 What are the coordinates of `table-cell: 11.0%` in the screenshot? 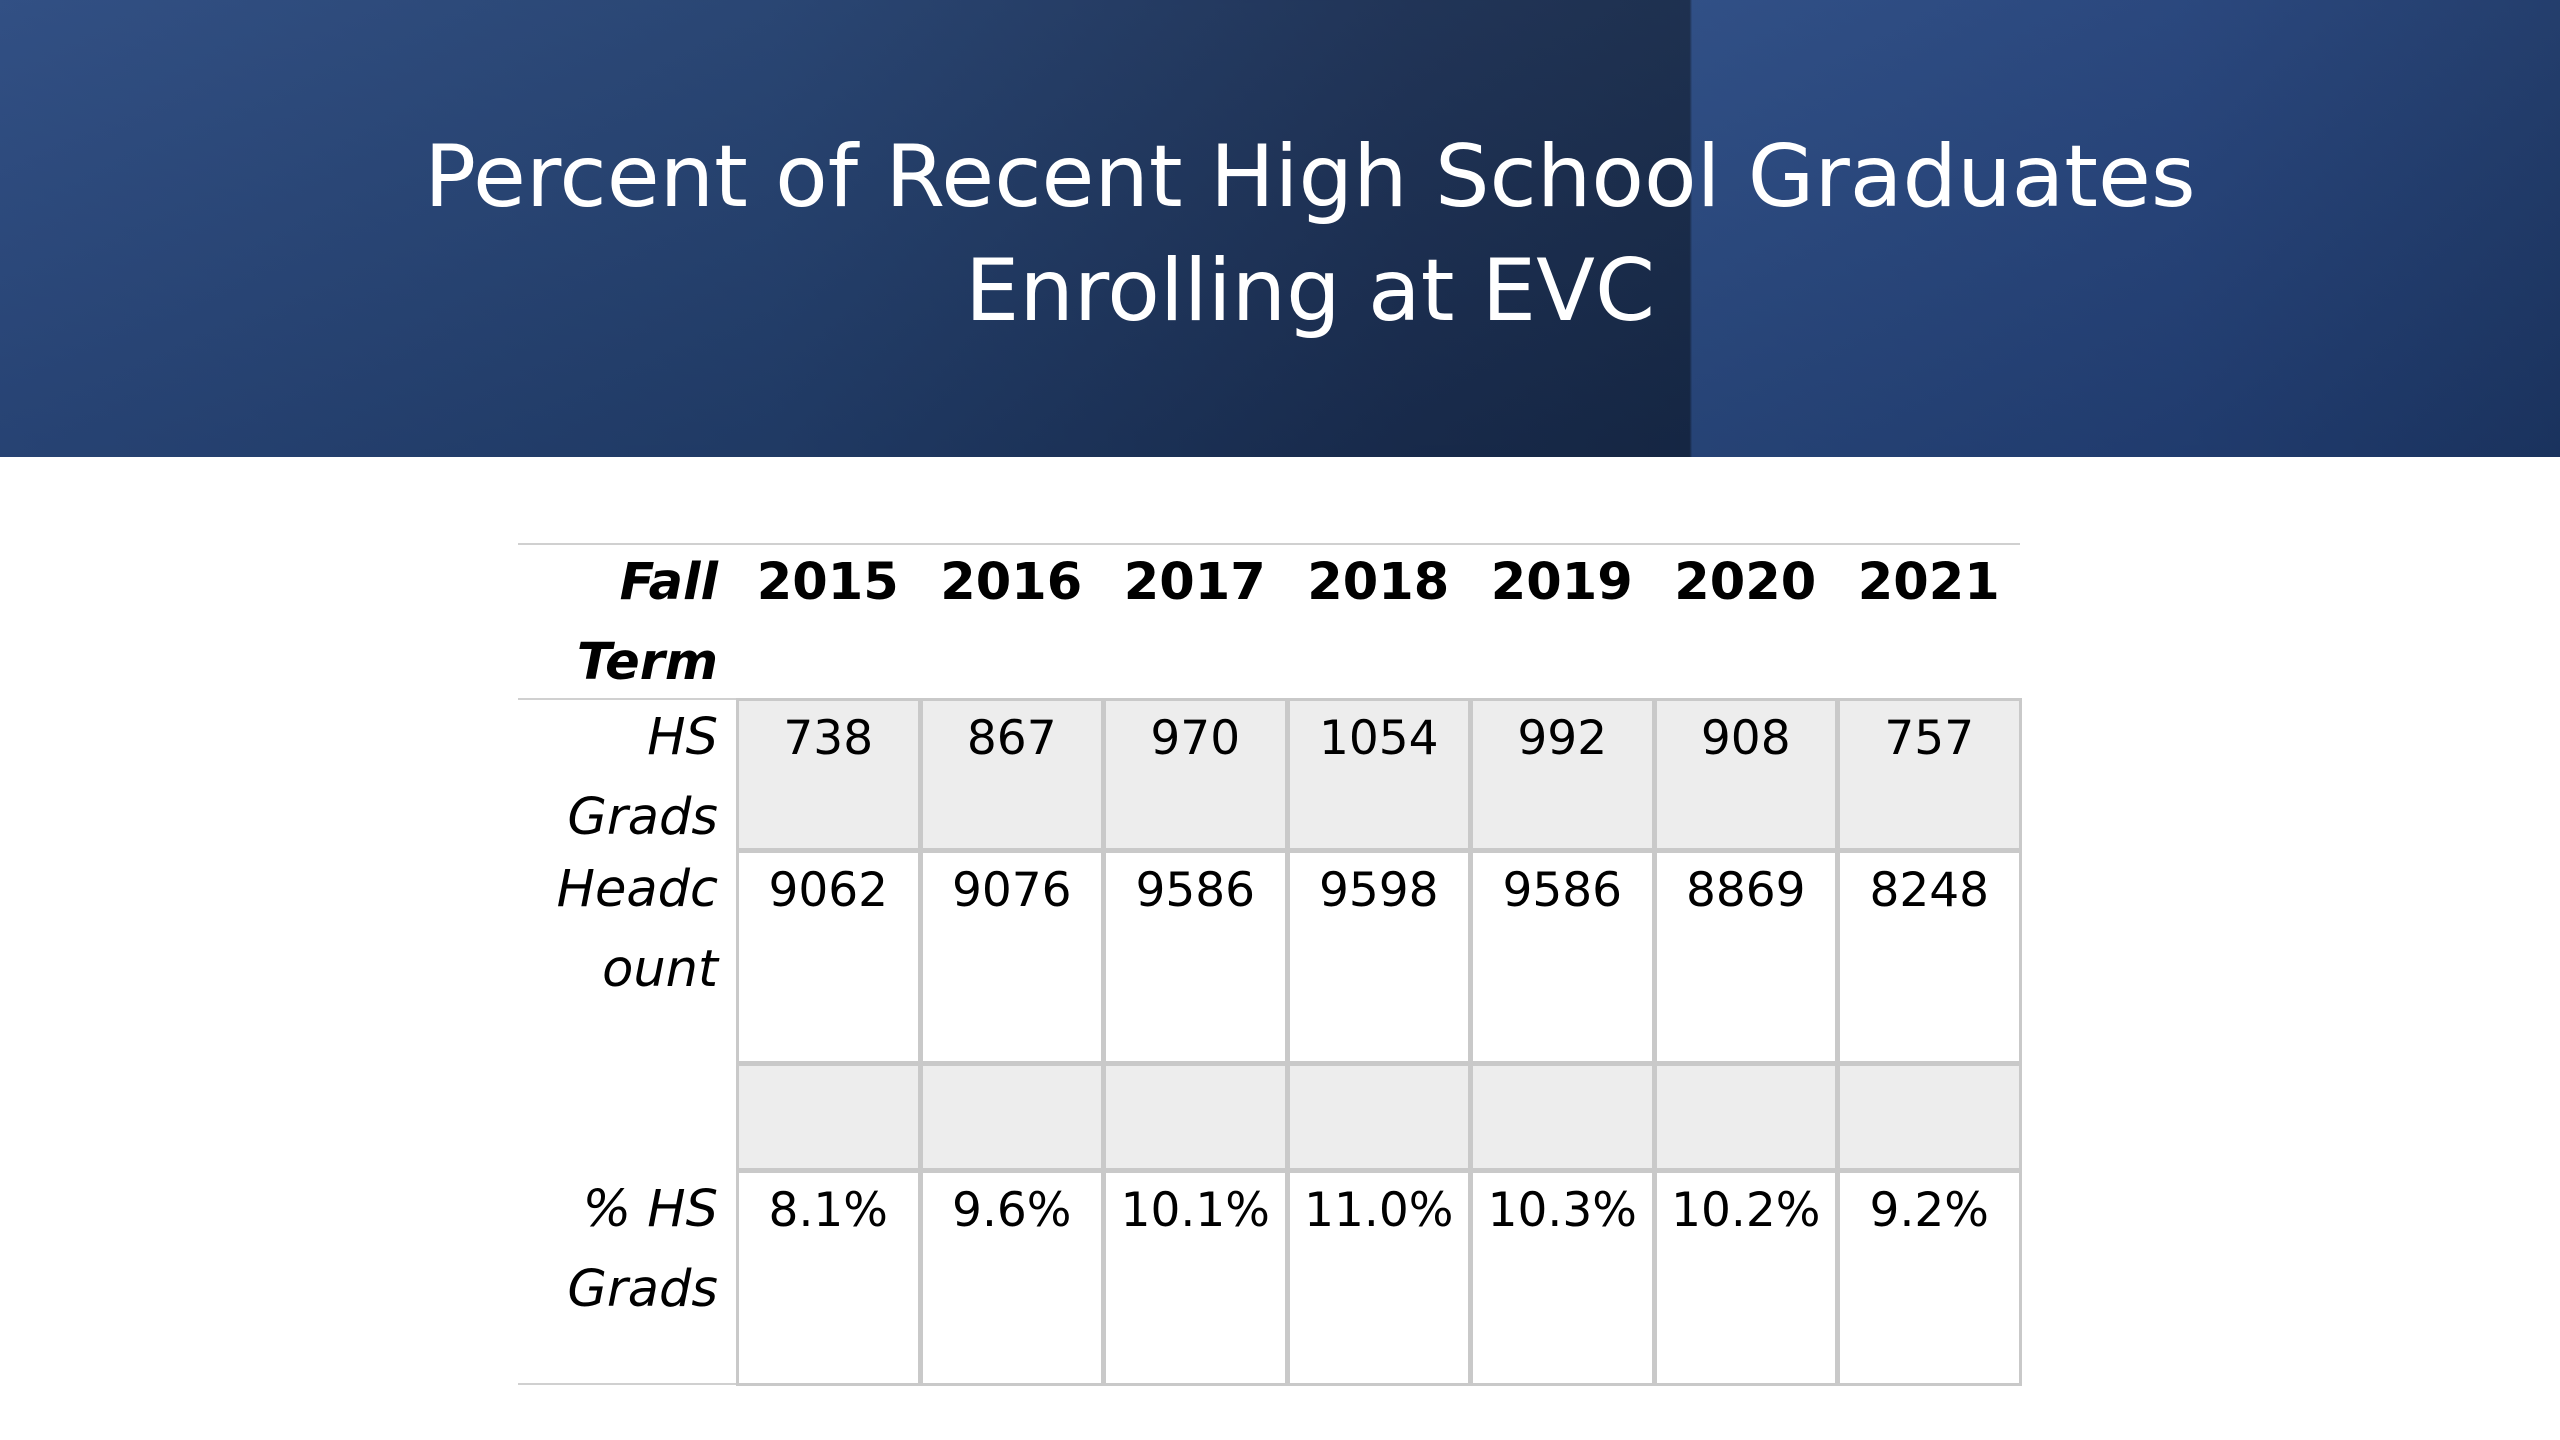 It's located at (1378, 1278).